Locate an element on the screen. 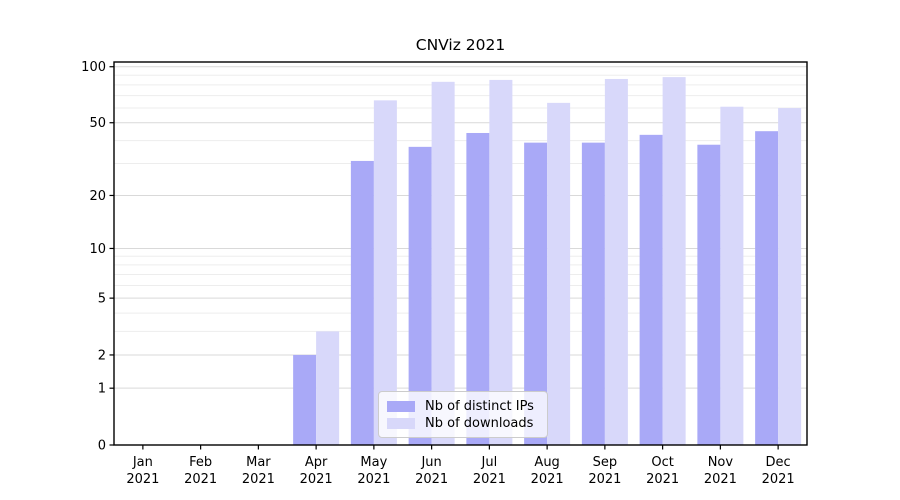 The width and height of the screenshot is (900, 500). bar-downloads-sep is located at coordinates (616, 261).